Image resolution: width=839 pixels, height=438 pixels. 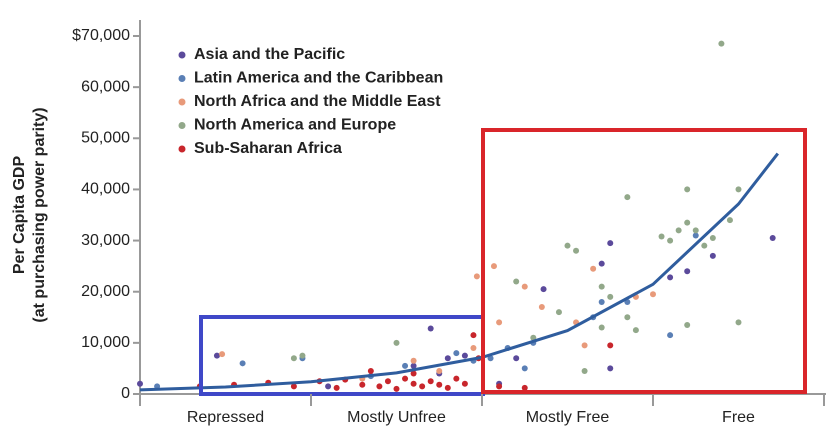 I want to click on legend-label: Asia and the Pacific, so click(x=269, y=54).